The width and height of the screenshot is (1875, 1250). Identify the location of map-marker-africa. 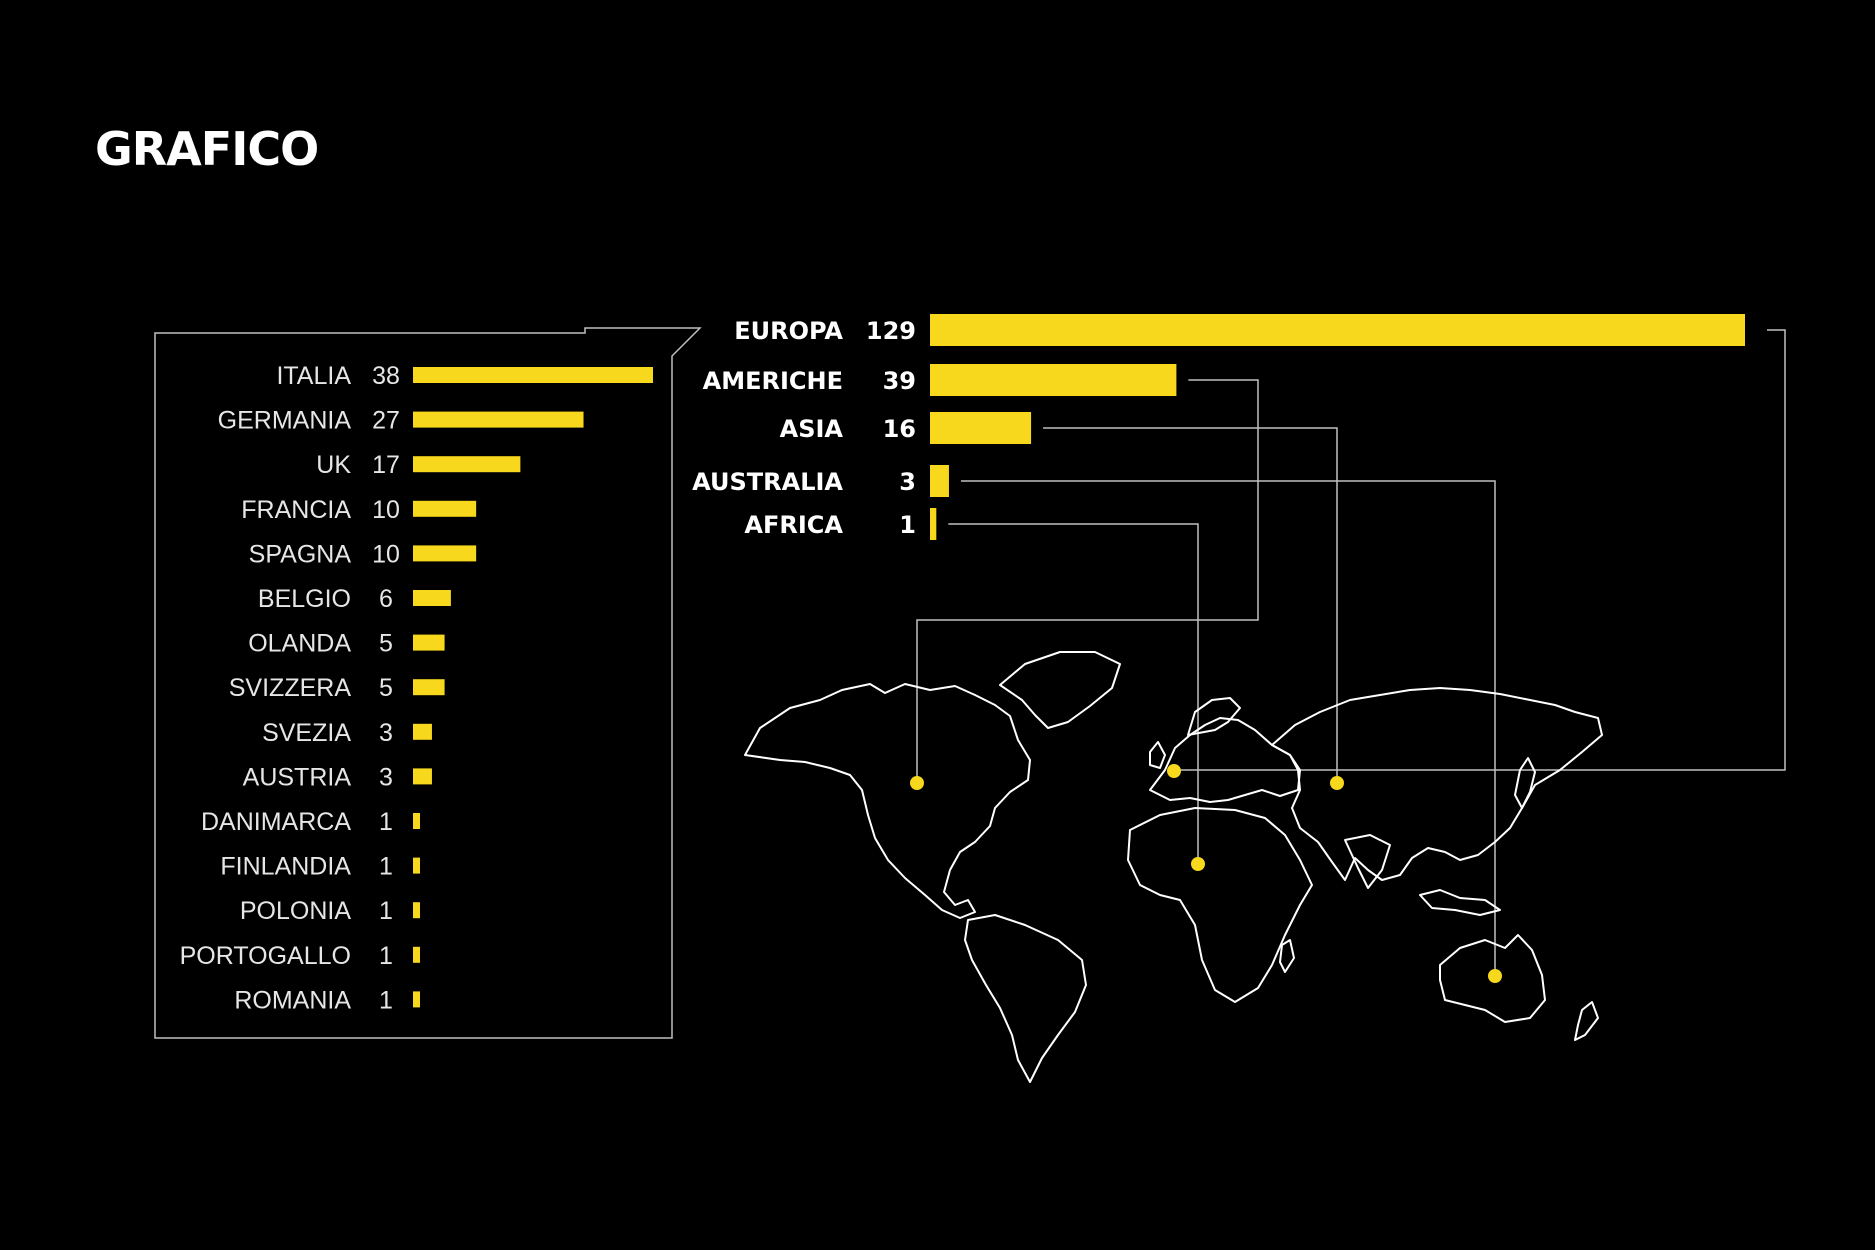
(1198, 864).